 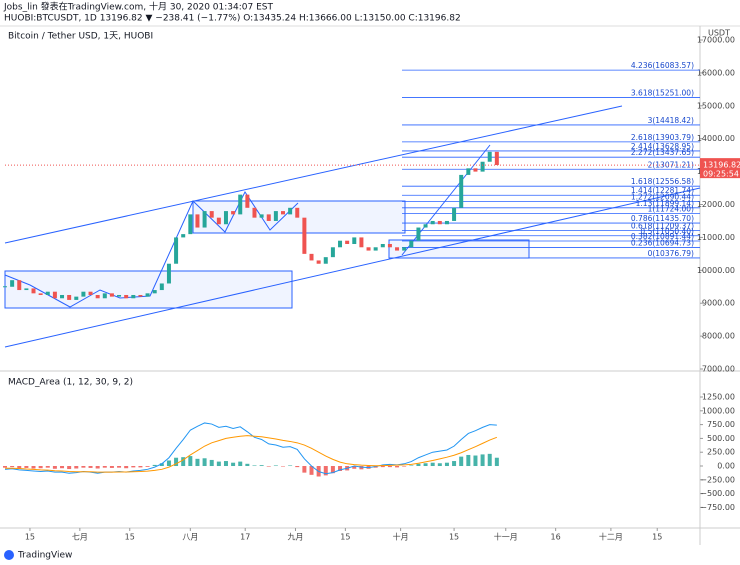 I want to click on x-tick-label: 九月, so click(x=295, y=537).